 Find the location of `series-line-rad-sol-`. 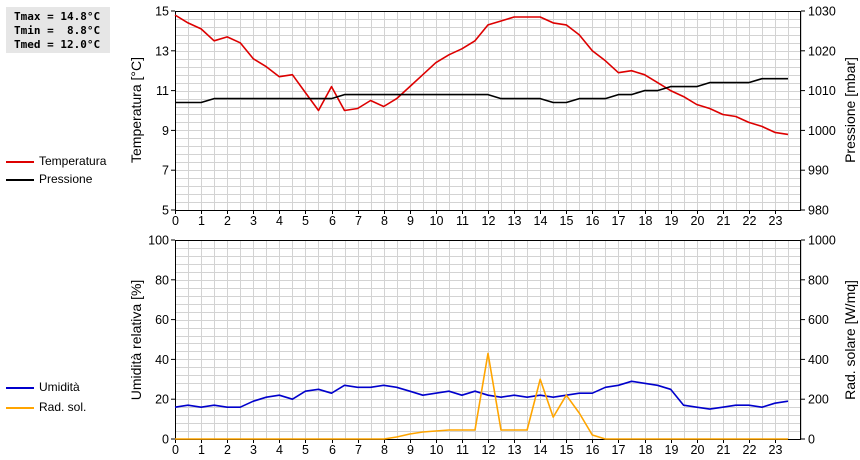

series-line-rad-sol- is located at coordinates (481, 396).